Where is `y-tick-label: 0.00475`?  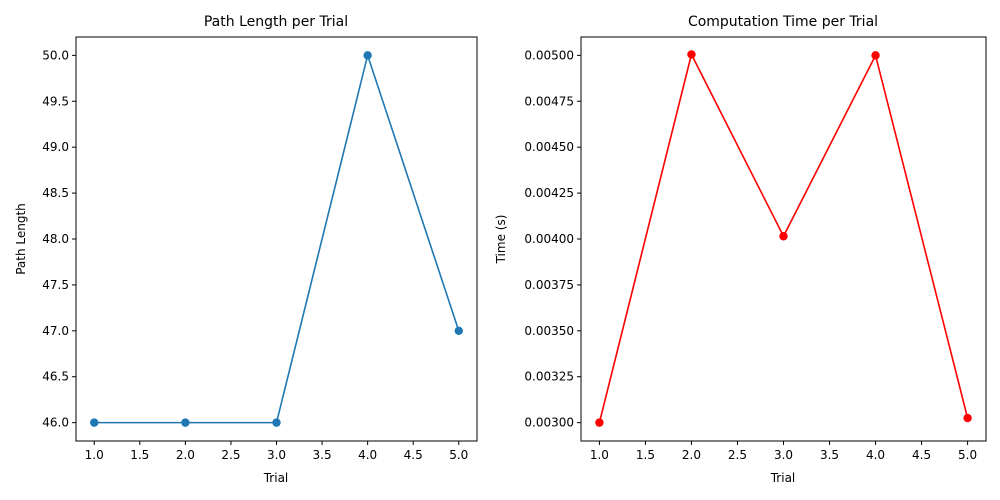
y-tick-label: 0.00475 is located at coordinates (549, 101).